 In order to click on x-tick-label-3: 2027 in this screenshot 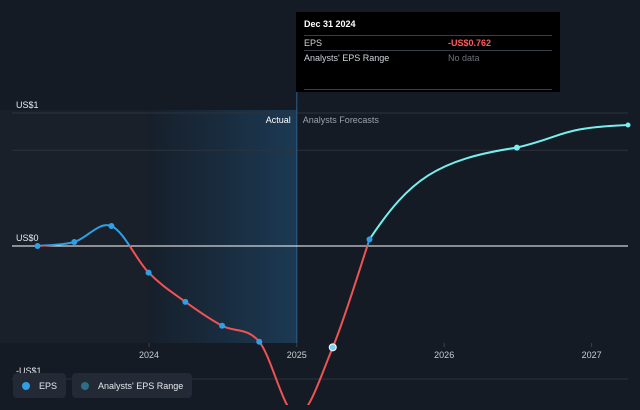, I will do `click(592, 355)`.